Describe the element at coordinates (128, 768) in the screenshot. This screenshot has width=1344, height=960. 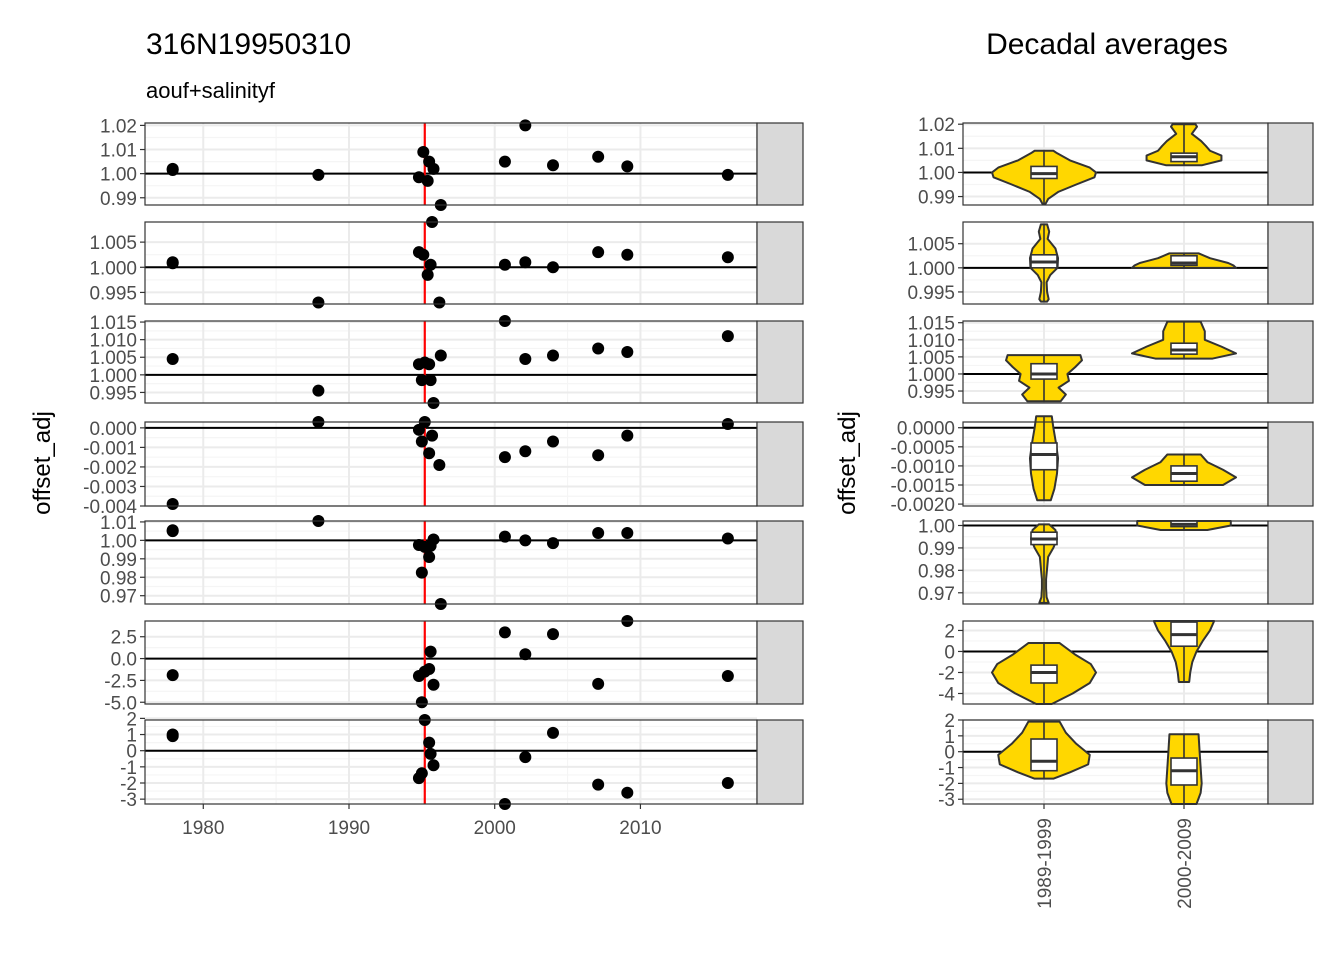
I see `y-tick-label: -1` at that location.